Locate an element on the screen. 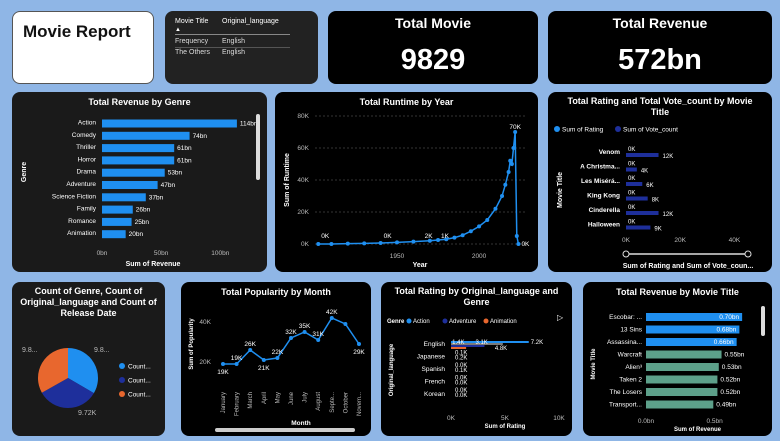 The image size is (780, 441). language-tick-label: French is located at coordinates (435, 382).